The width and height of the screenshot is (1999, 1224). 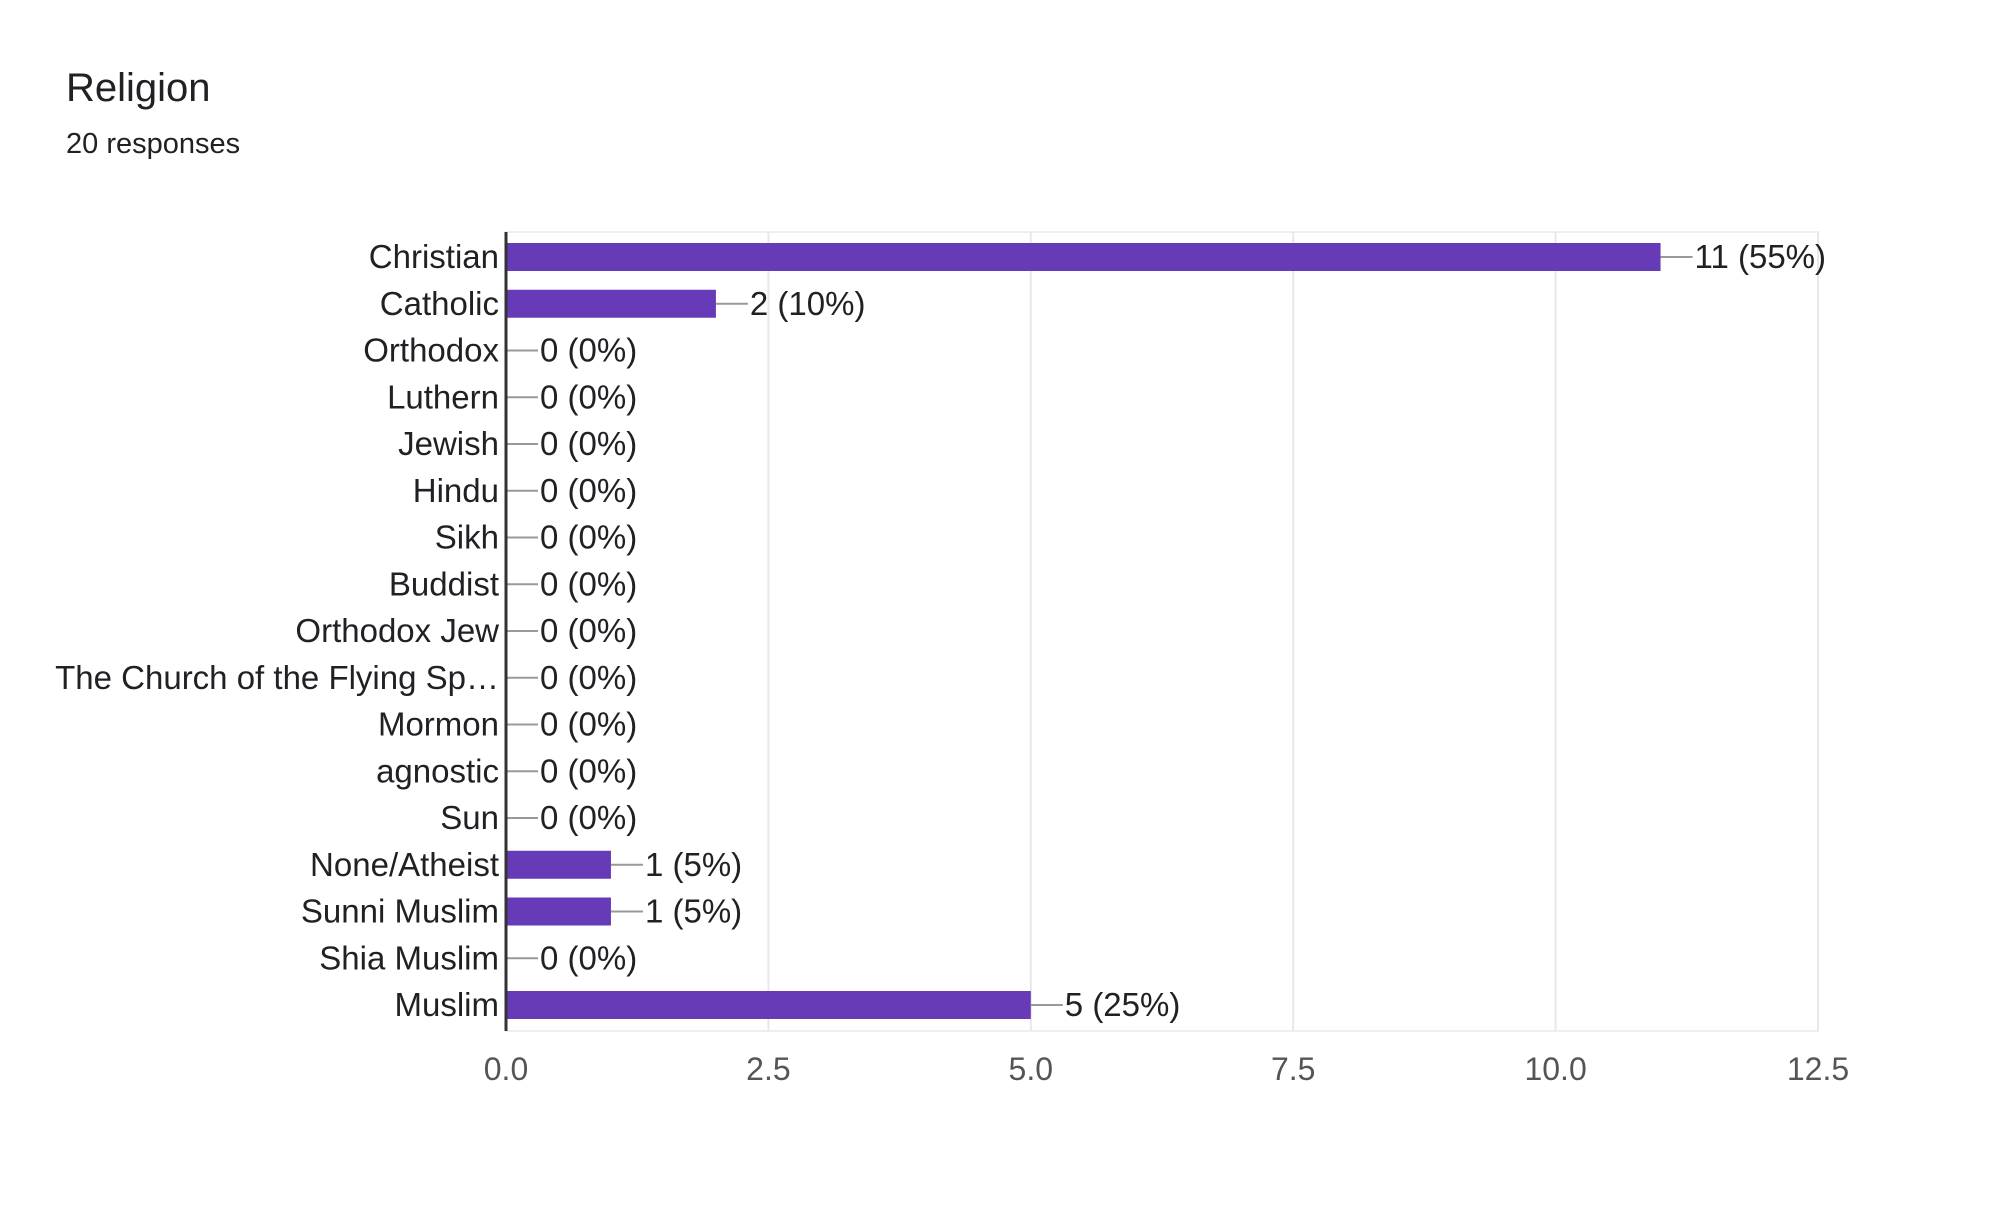 I want to click on category-label: Luthern, so click(x=443, y=396).